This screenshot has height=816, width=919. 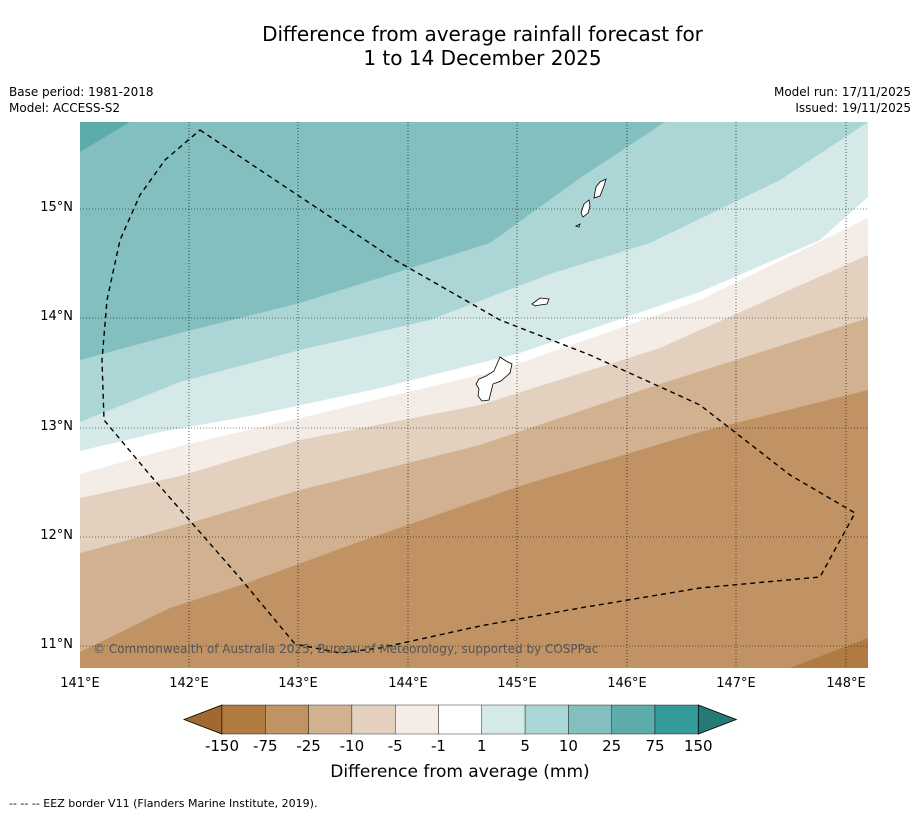 I want to click on model-name: Model: ACCESS-S2, so click(x=65, y=108).